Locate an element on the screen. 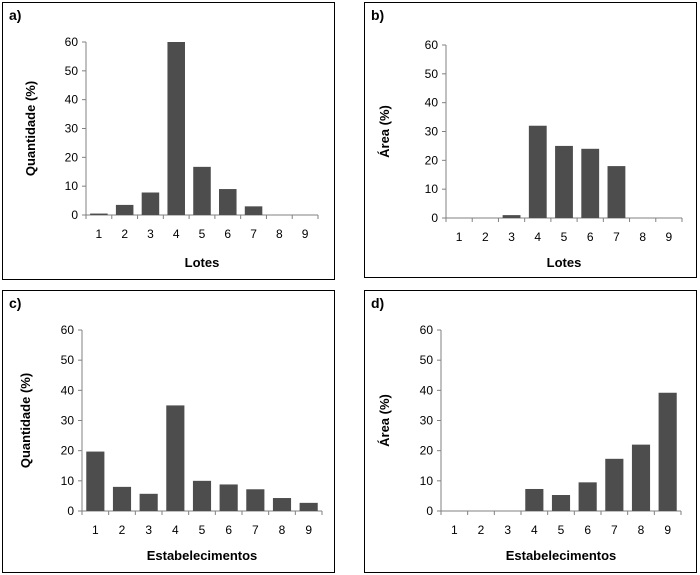 The width and height of the screenshot is (700, 575). panel-label: c) is located at coordinates (15, 303).